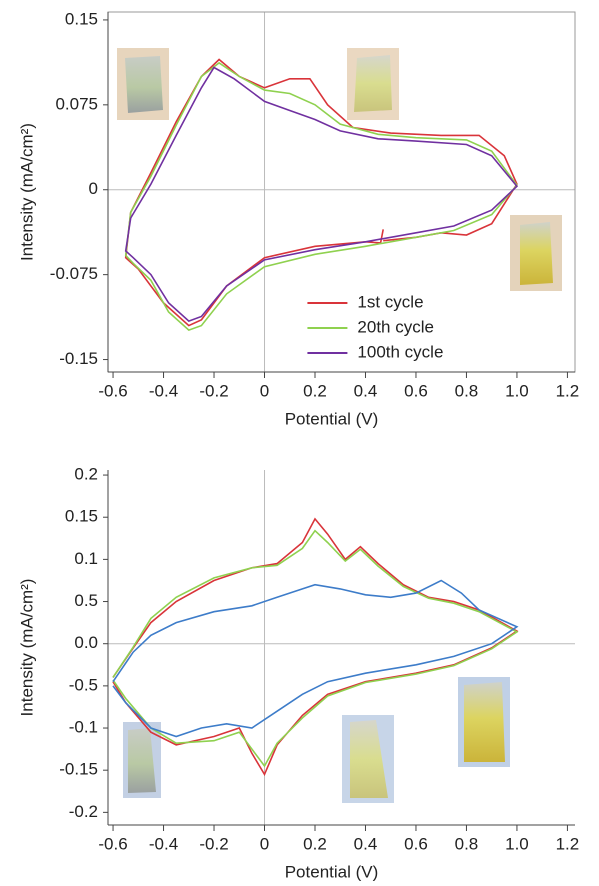 The image size is (599, 886). I want to click on cv-curve, so click(315, 658).